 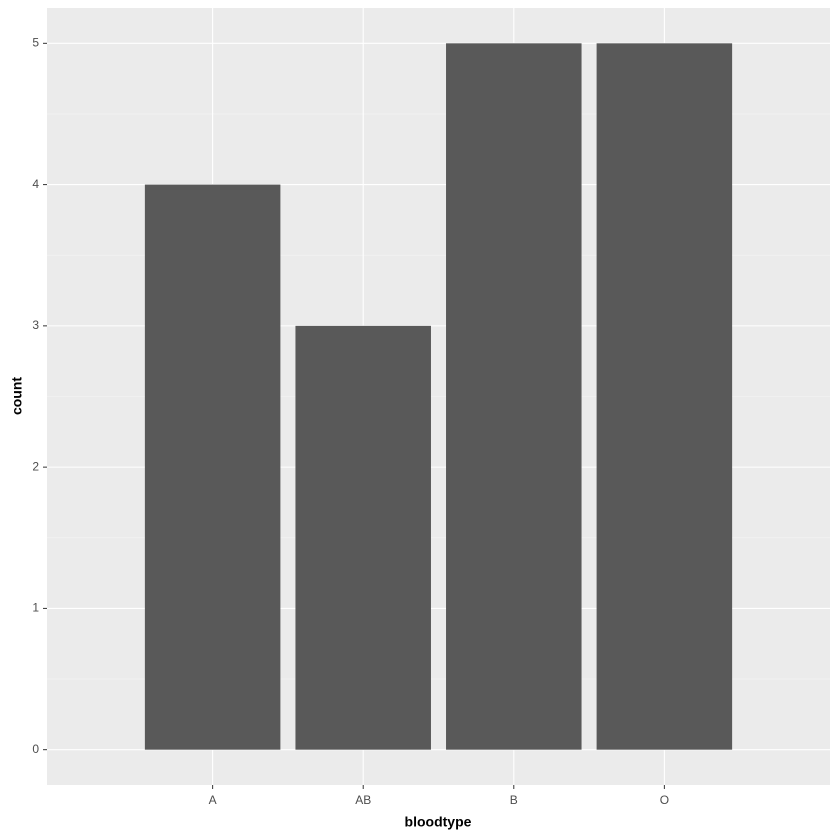 What do you see at coordinates (35, 749) in the screenshot?
I see `y-tick-label: 0` at bounding box center [35, 749].